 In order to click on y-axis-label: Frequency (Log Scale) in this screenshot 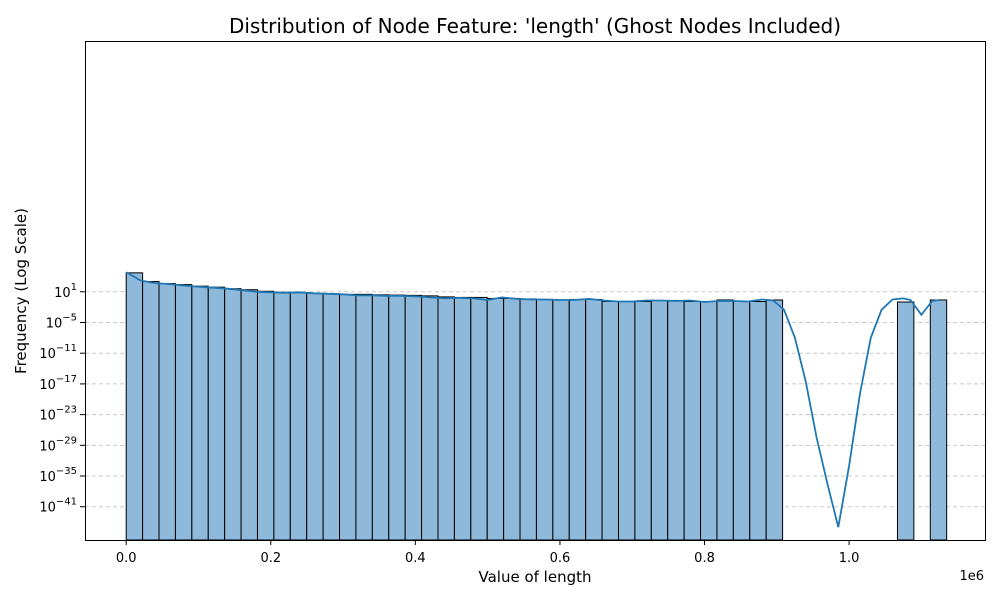, I will do `click(21, 291)`.